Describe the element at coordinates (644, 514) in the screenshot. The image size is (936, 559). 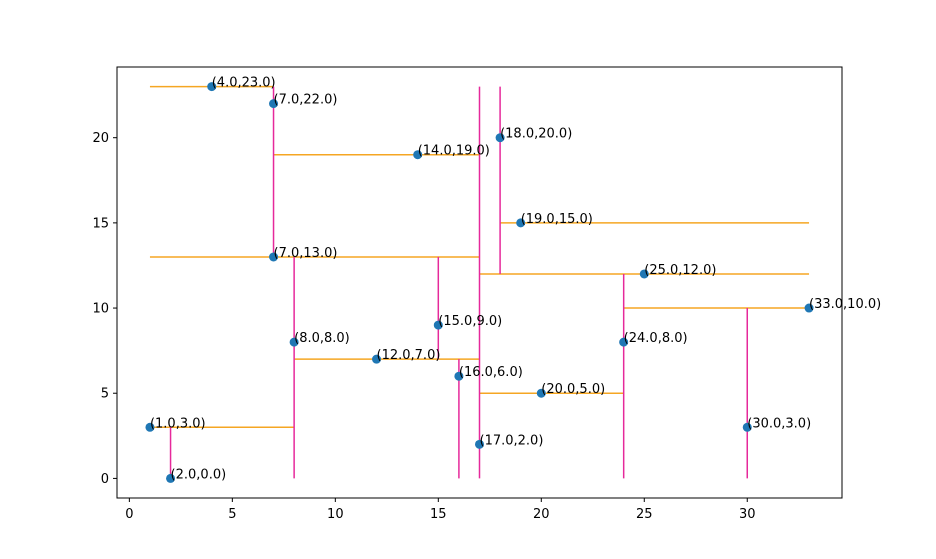
I see `x-tick-label: 25` at that location.